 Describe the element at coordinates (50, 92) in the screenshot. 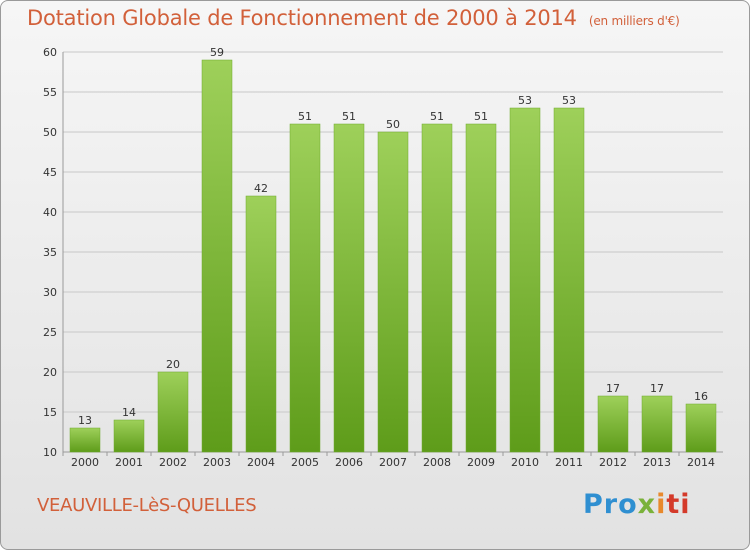

I see `y-tick-label: 55` at that location.